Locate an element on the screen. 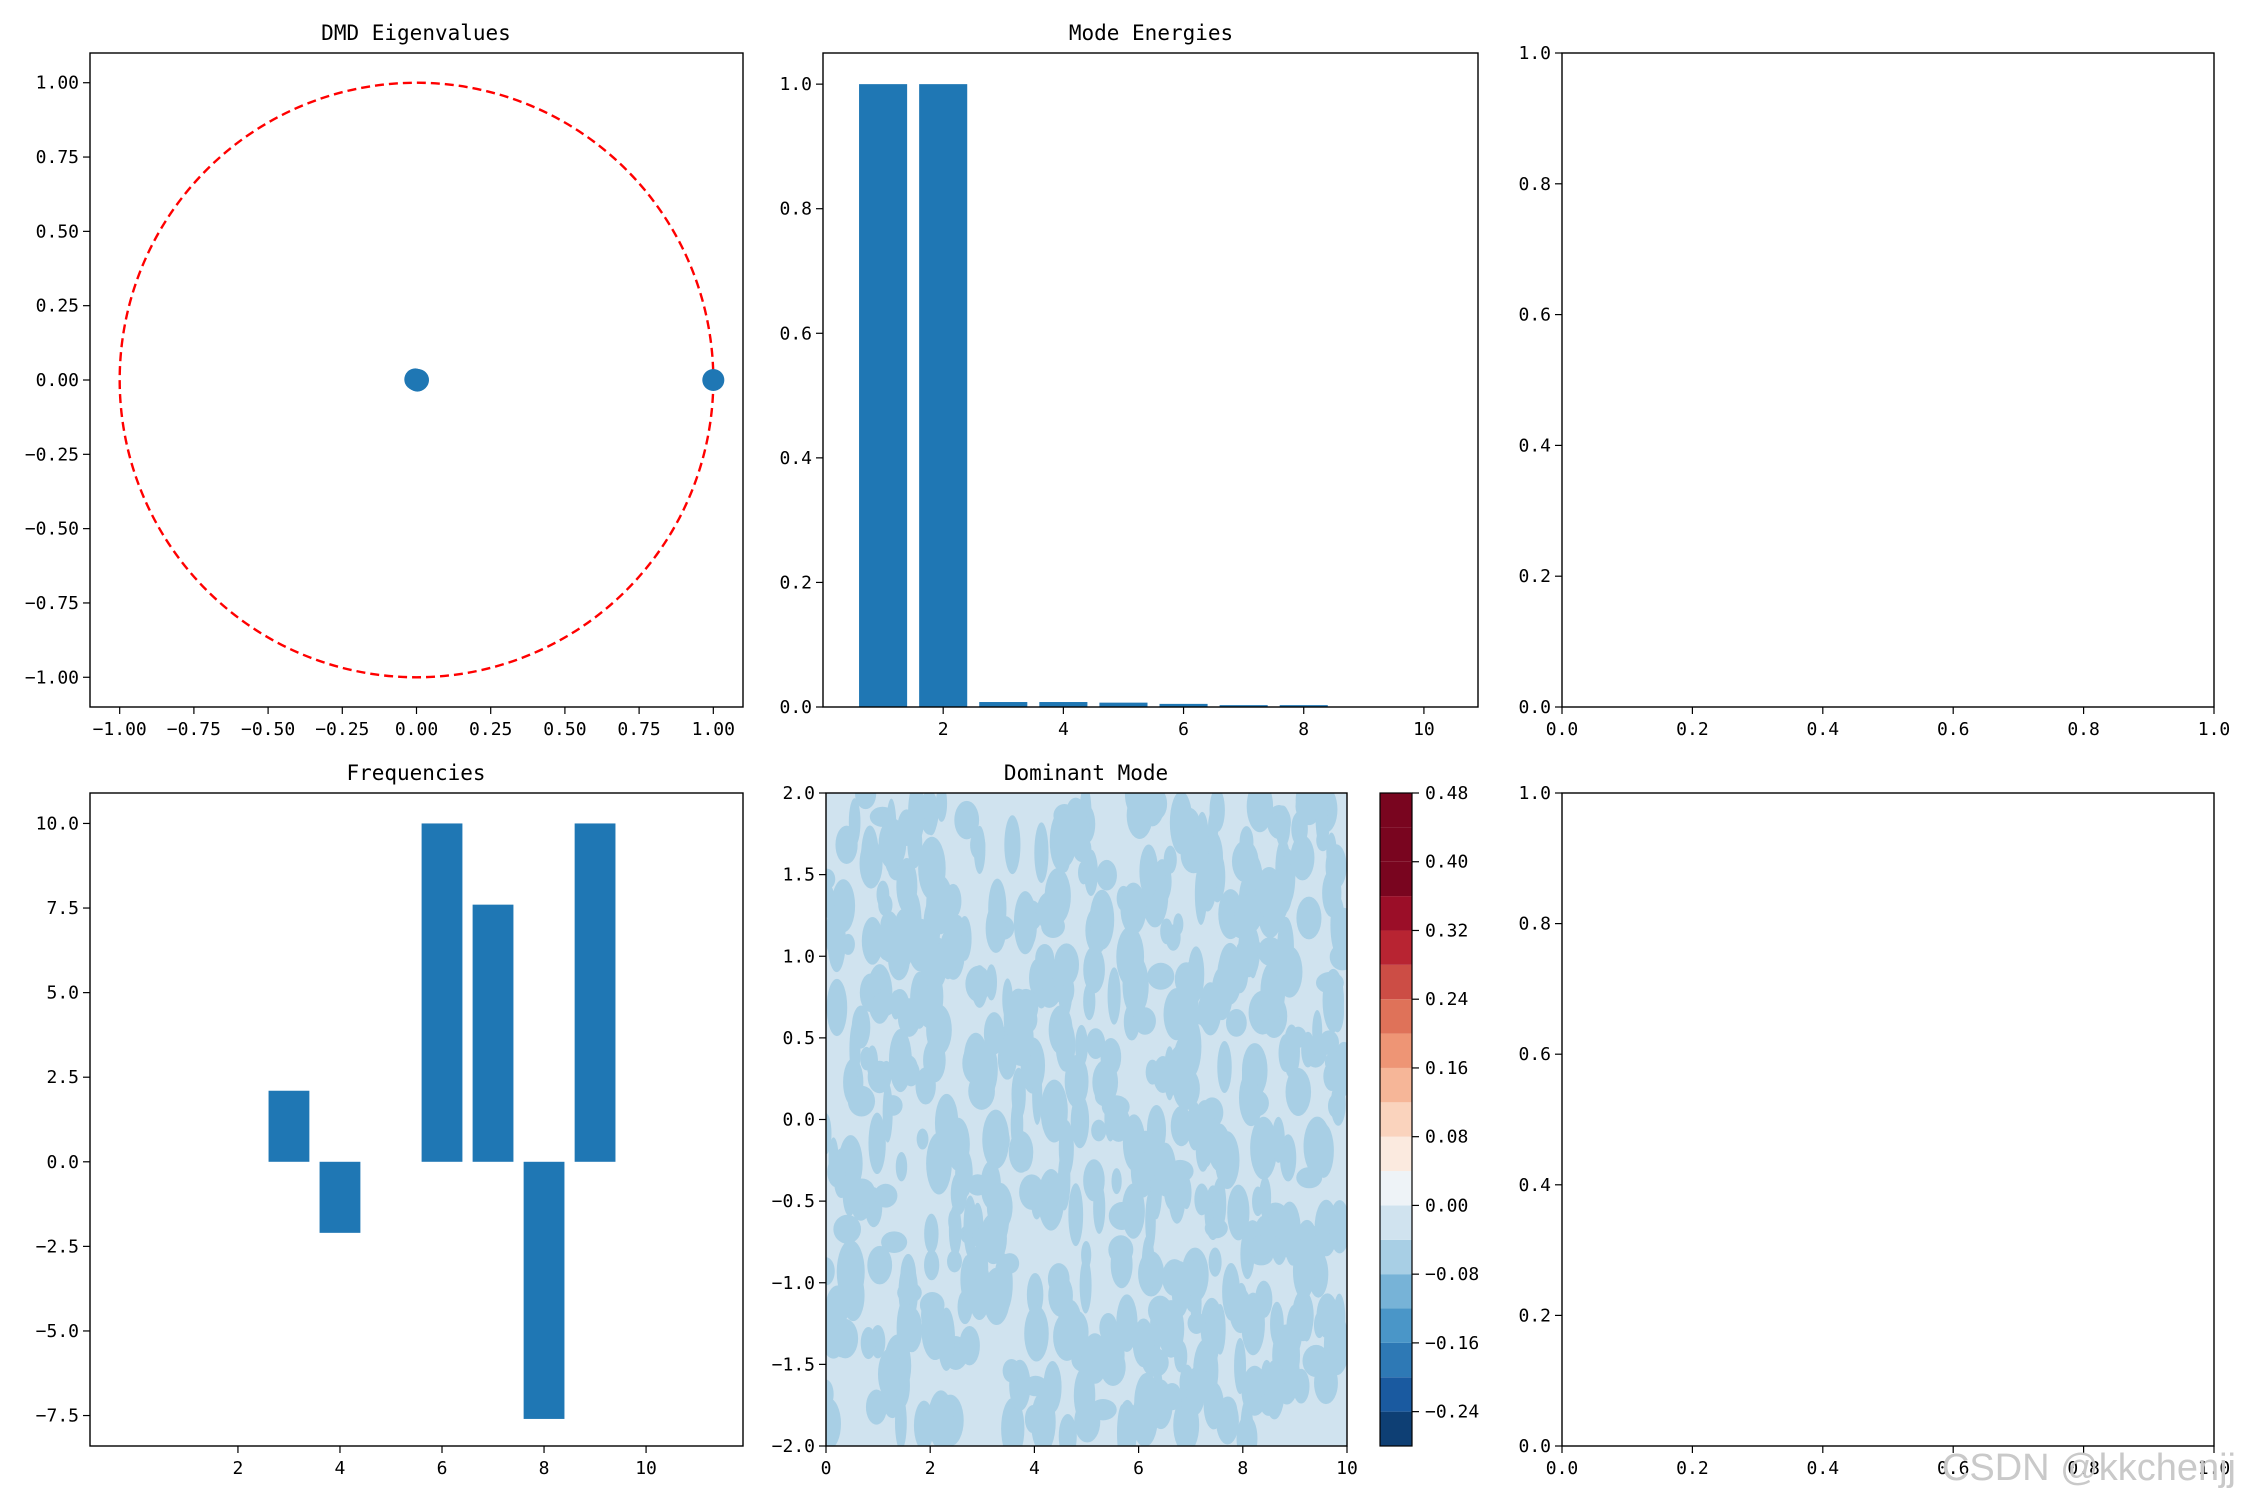 This screenshot has height=1500, width=2250. empty-bottom-y-tick-label: 0.6 is located at coordinates (1534, 1054).